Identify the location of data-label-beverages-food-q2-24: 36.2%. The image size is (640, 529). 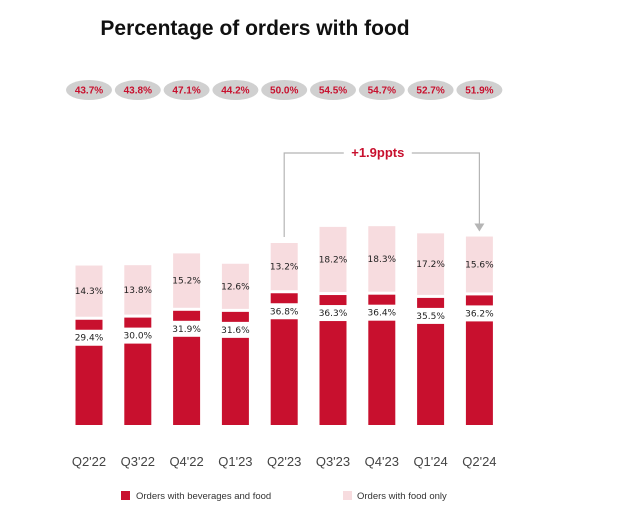
(479, 314).